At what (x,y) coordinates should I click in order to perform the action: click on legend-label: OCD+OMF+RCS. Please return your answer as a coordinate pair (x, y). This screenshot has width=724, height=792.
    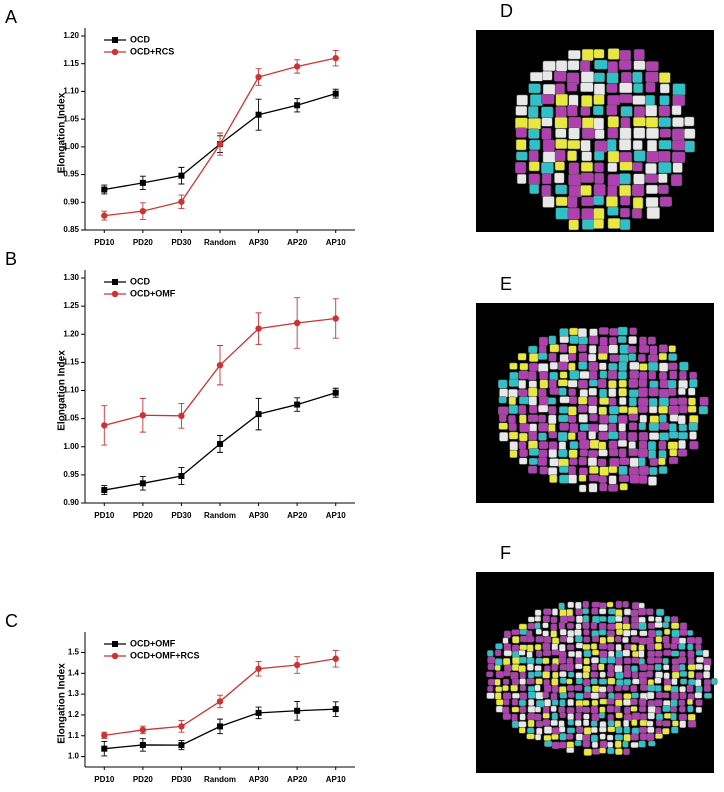
    Looking at the image, I should click on (165, 655).